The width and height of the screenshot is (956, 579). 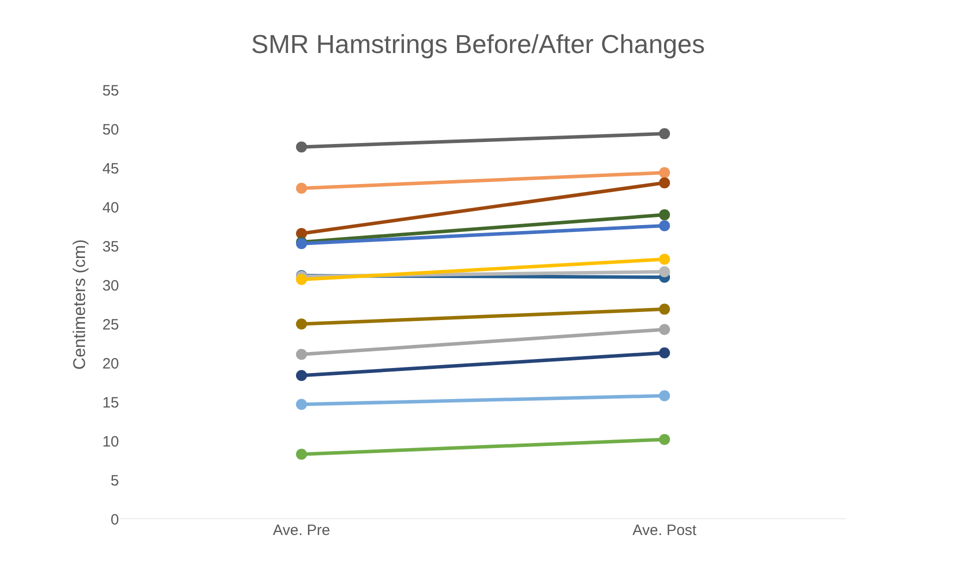 I want to click on x-tick-label: Ave. Pre, so click(x=301, y=530).